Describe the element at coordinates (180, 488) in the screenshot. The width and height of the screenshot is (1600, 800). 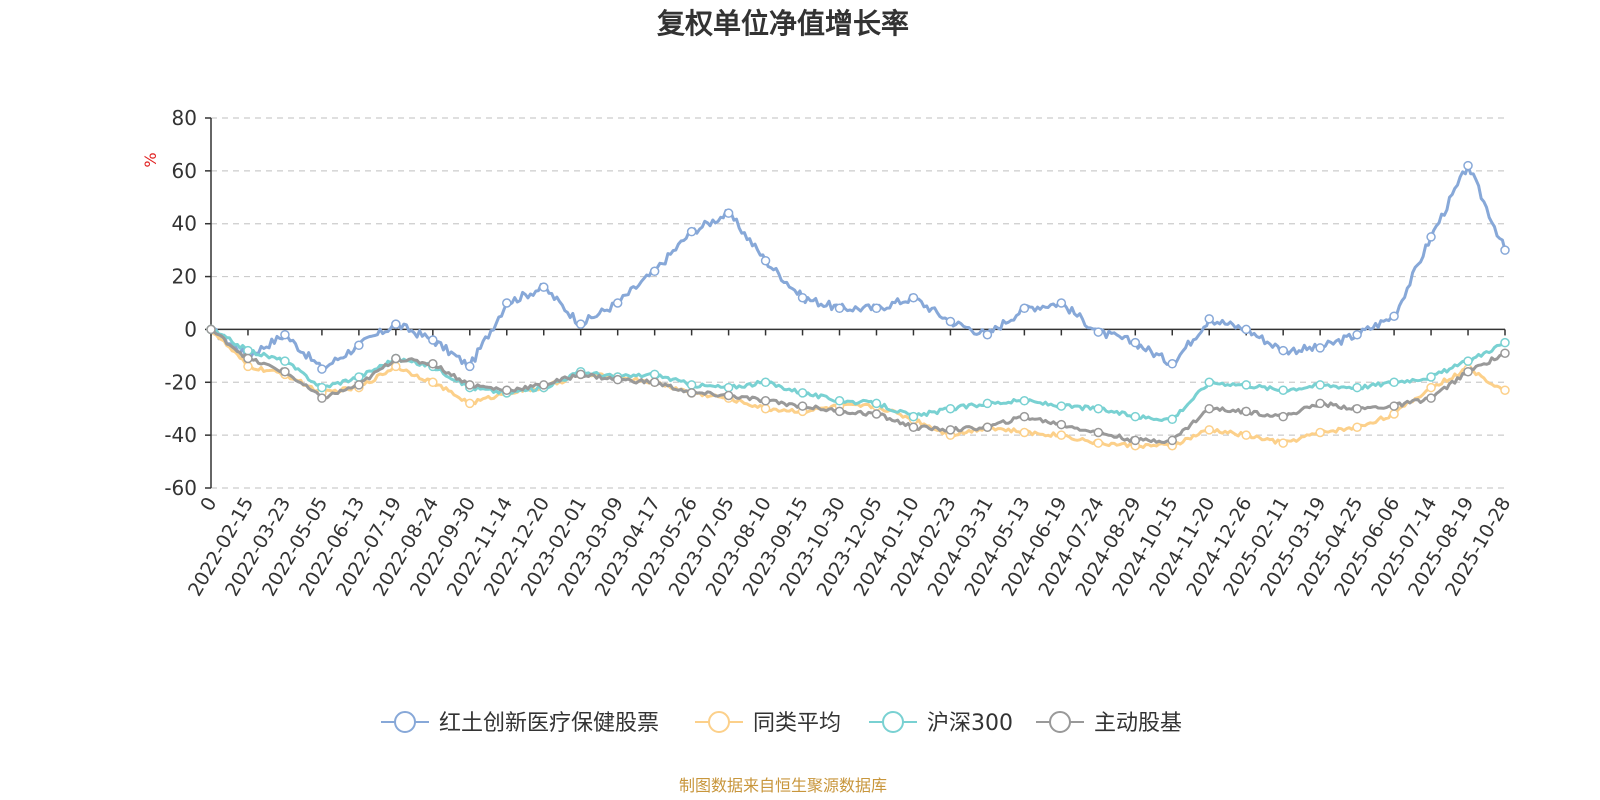
I see `y-tick-label: -60` at that location.